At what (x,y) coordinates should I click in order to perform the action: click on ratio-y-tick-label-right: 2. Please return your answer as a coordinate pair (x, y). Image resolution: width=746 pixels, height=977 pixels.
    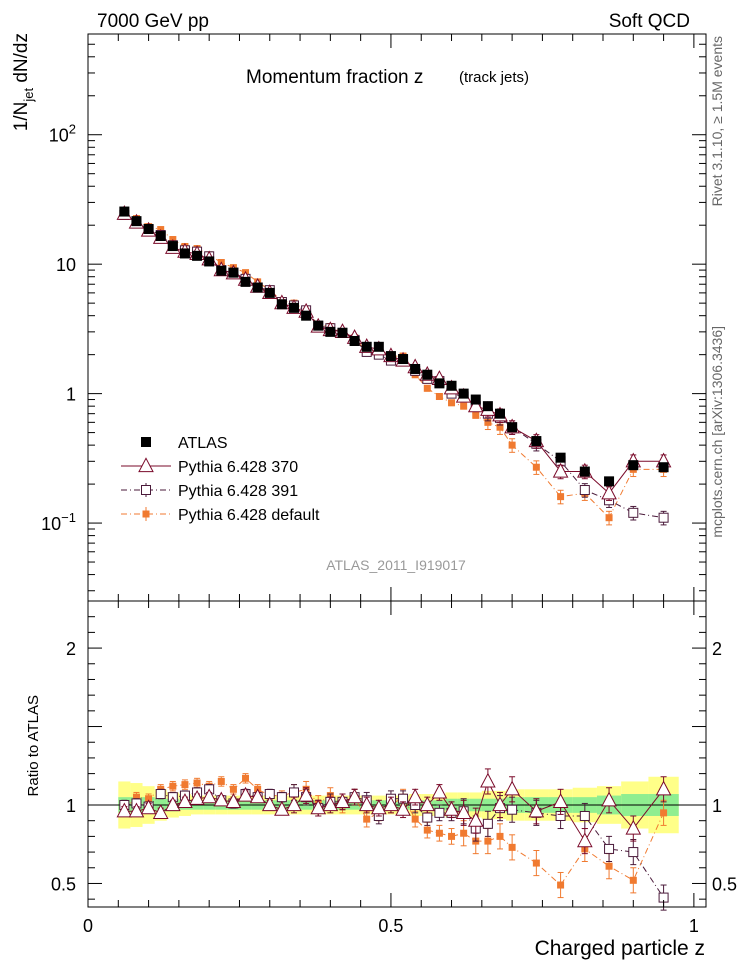
    Looking at the image, I should click on (717, 649).